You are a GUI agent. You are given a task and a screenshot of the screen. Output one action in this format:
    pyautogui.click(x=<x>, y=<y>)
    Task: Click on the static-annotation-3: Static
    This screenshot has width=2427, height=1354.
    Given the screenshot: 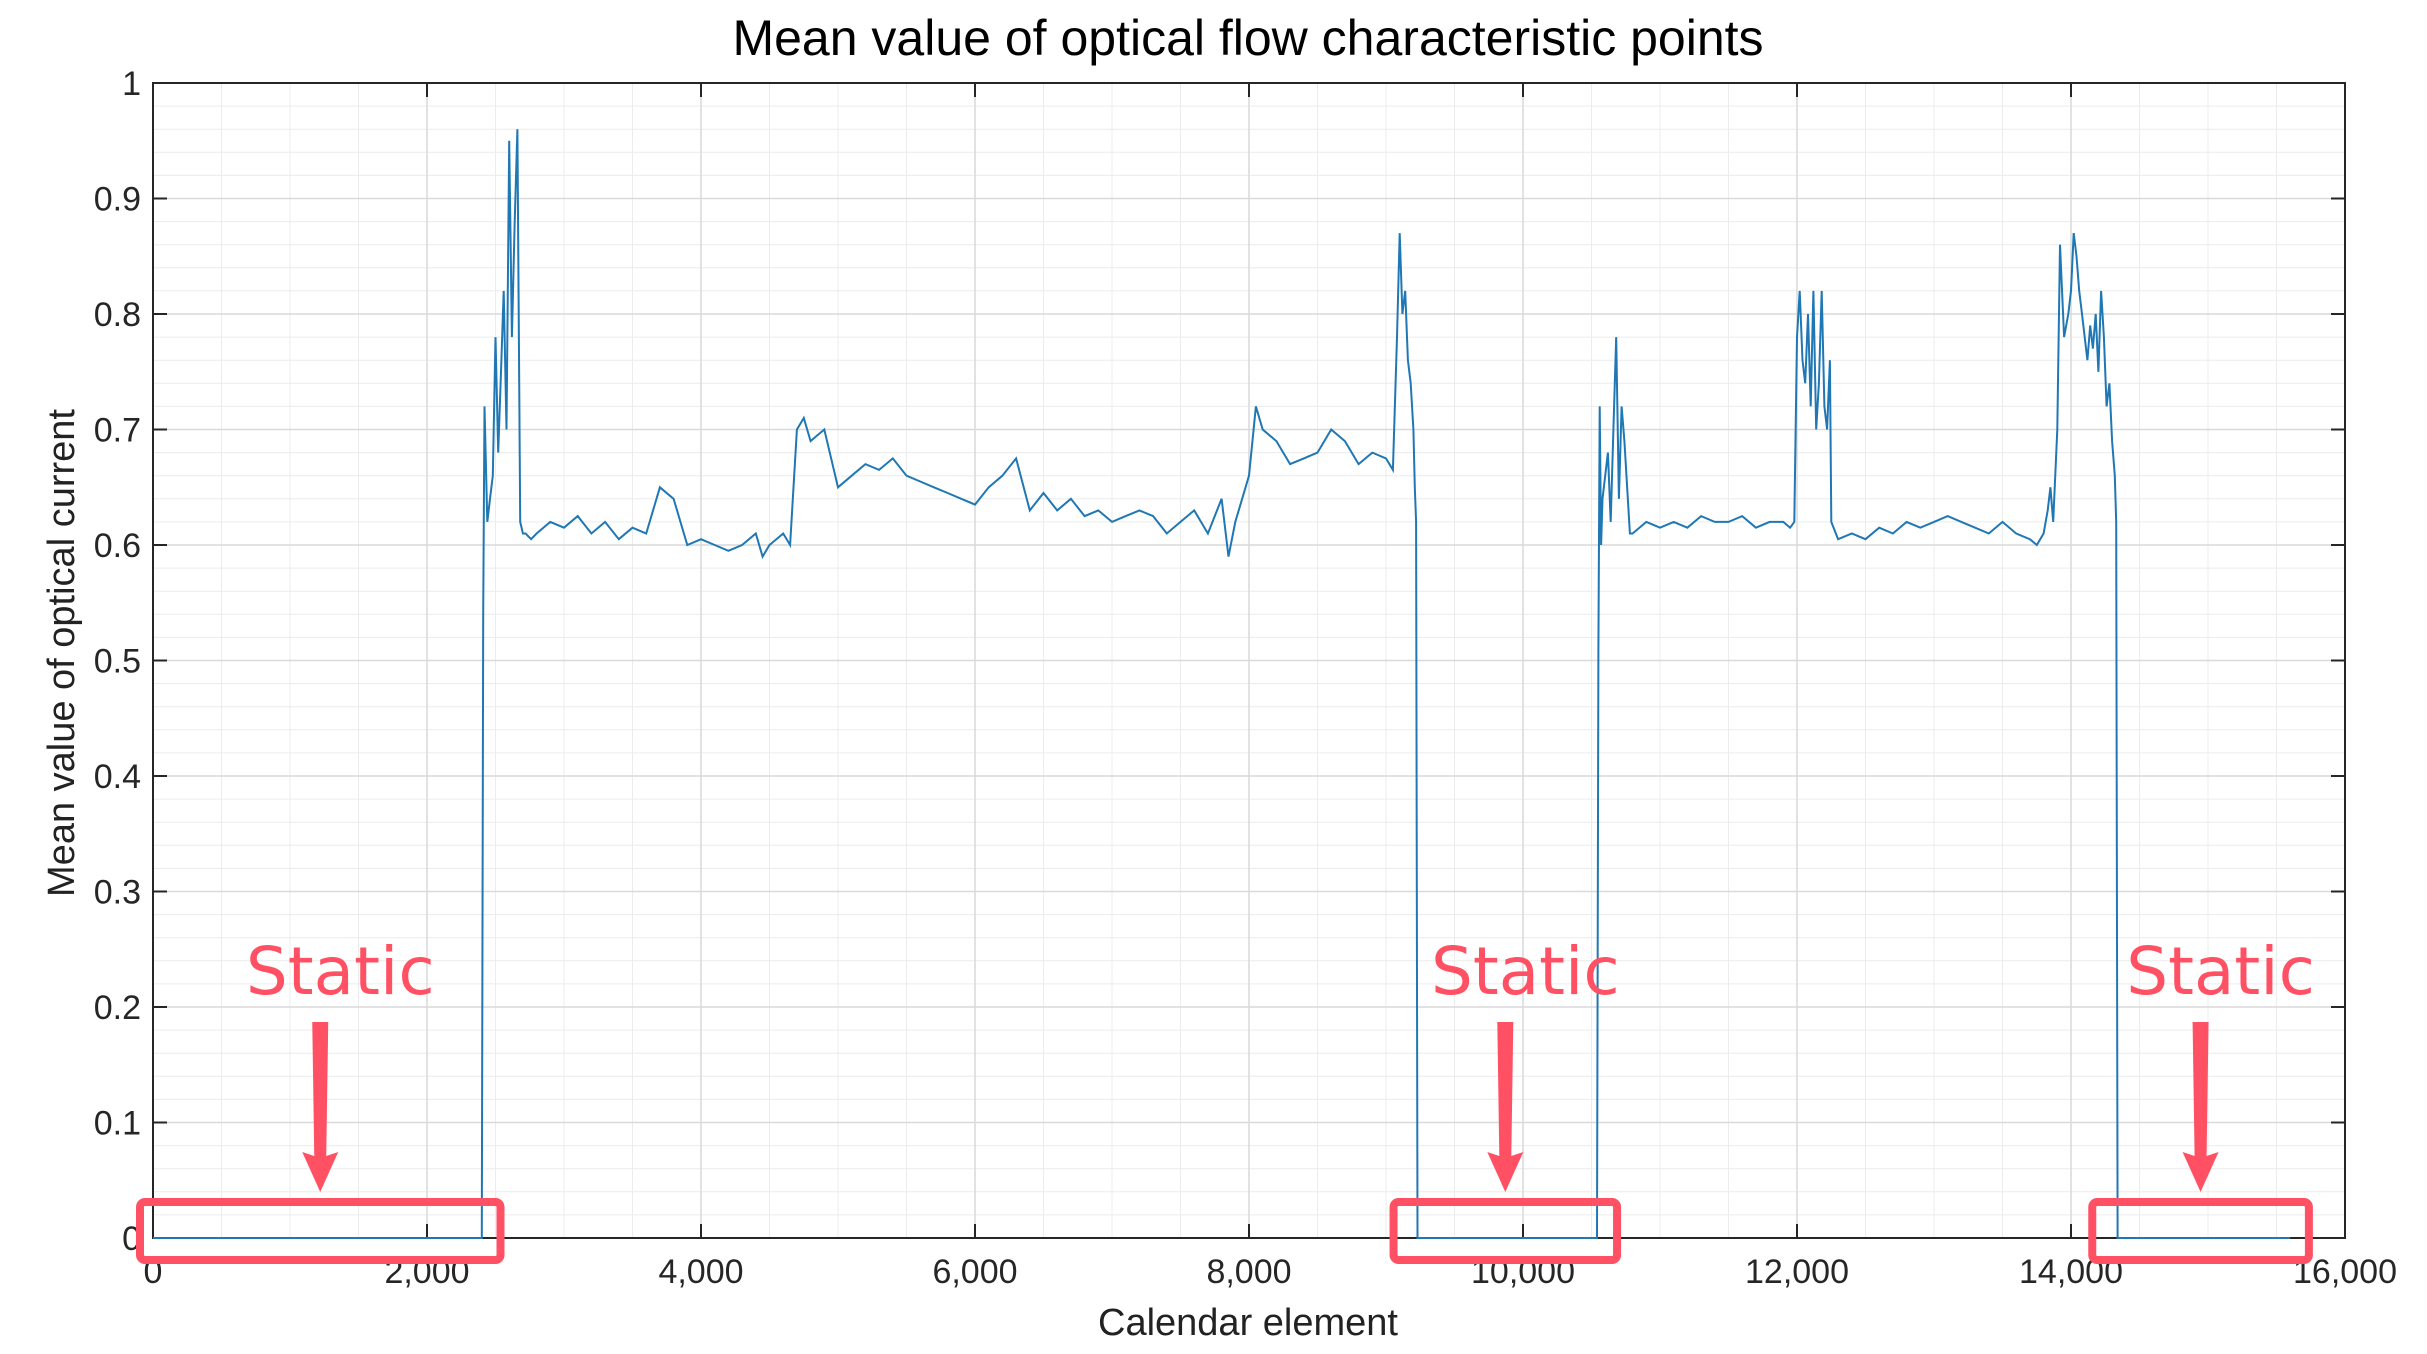 What is the action you would take?
    pyautogui.click(x=2201, y=1098)
    